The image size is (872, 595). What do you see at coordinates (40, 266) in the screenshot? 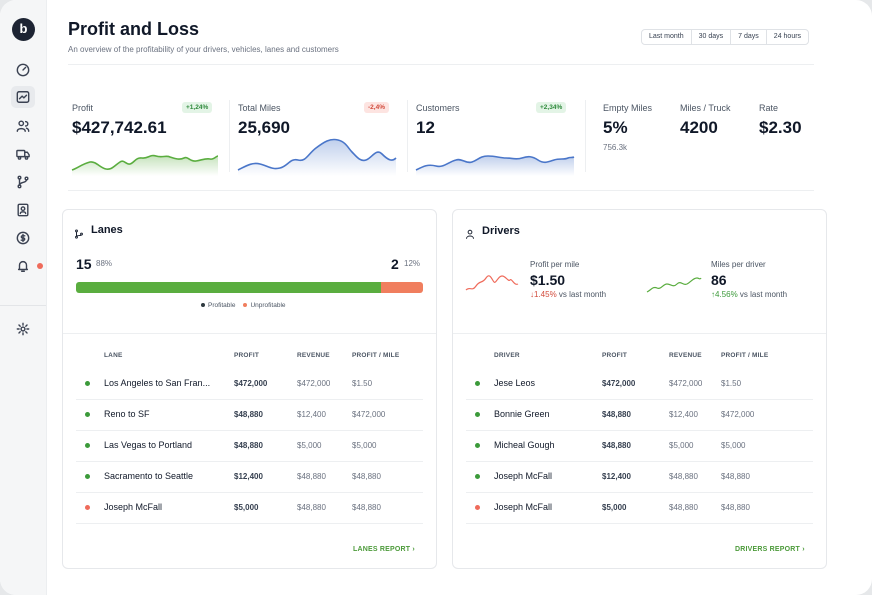
I see `notification-dot` at bounding box center [40, 266].